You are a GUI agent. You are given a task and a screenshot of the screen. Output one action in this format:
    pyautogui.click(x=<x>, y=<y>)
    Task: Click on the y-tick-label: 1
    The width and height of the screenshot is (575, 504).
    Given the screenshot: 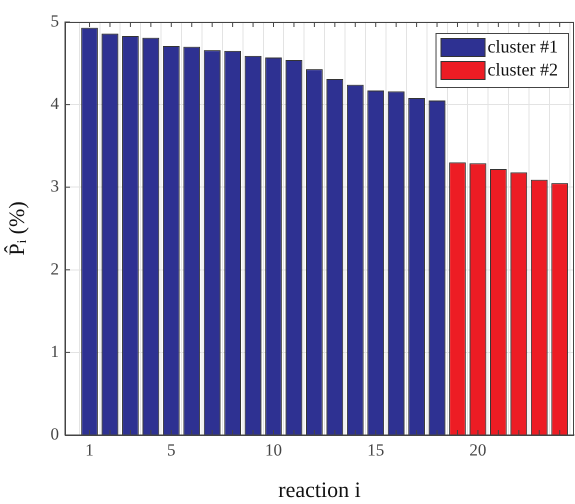 What is the action you would take?
    pyautogui.click(x=54, y=351)
    